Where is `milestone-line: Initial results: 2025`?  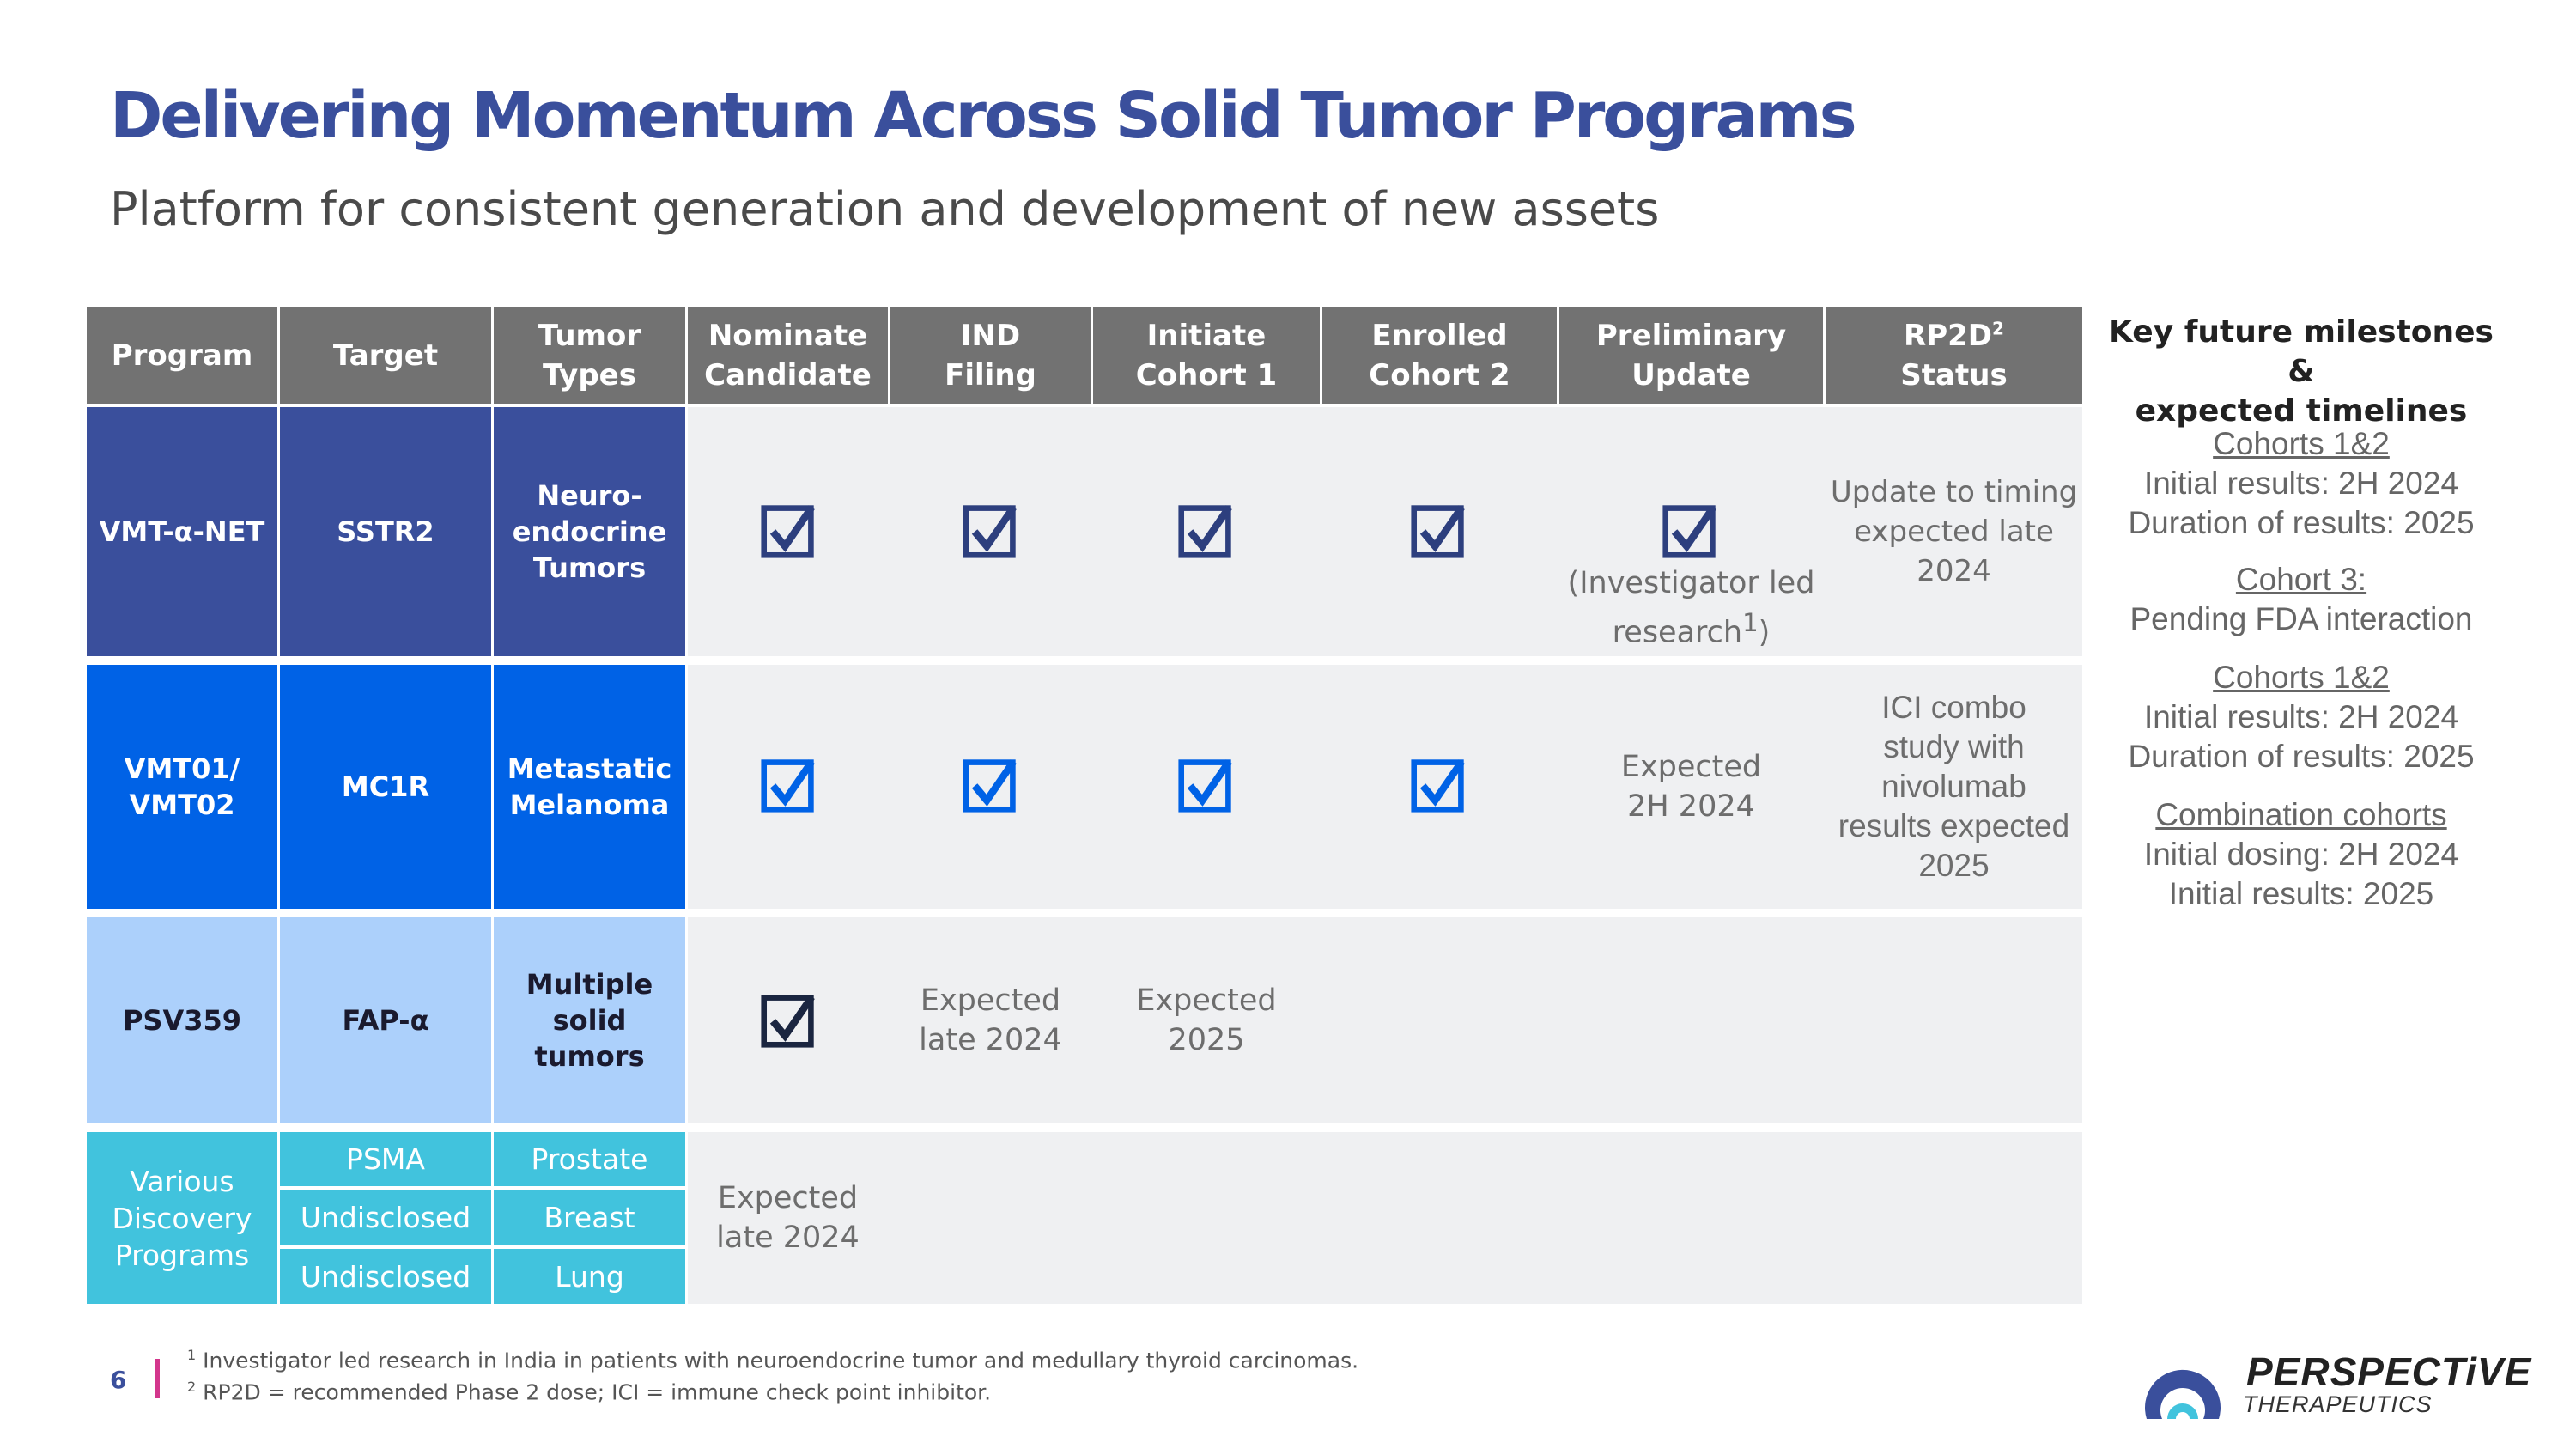 milestone-line: Initial results: 2025 is located at coordinates (2301, 893).